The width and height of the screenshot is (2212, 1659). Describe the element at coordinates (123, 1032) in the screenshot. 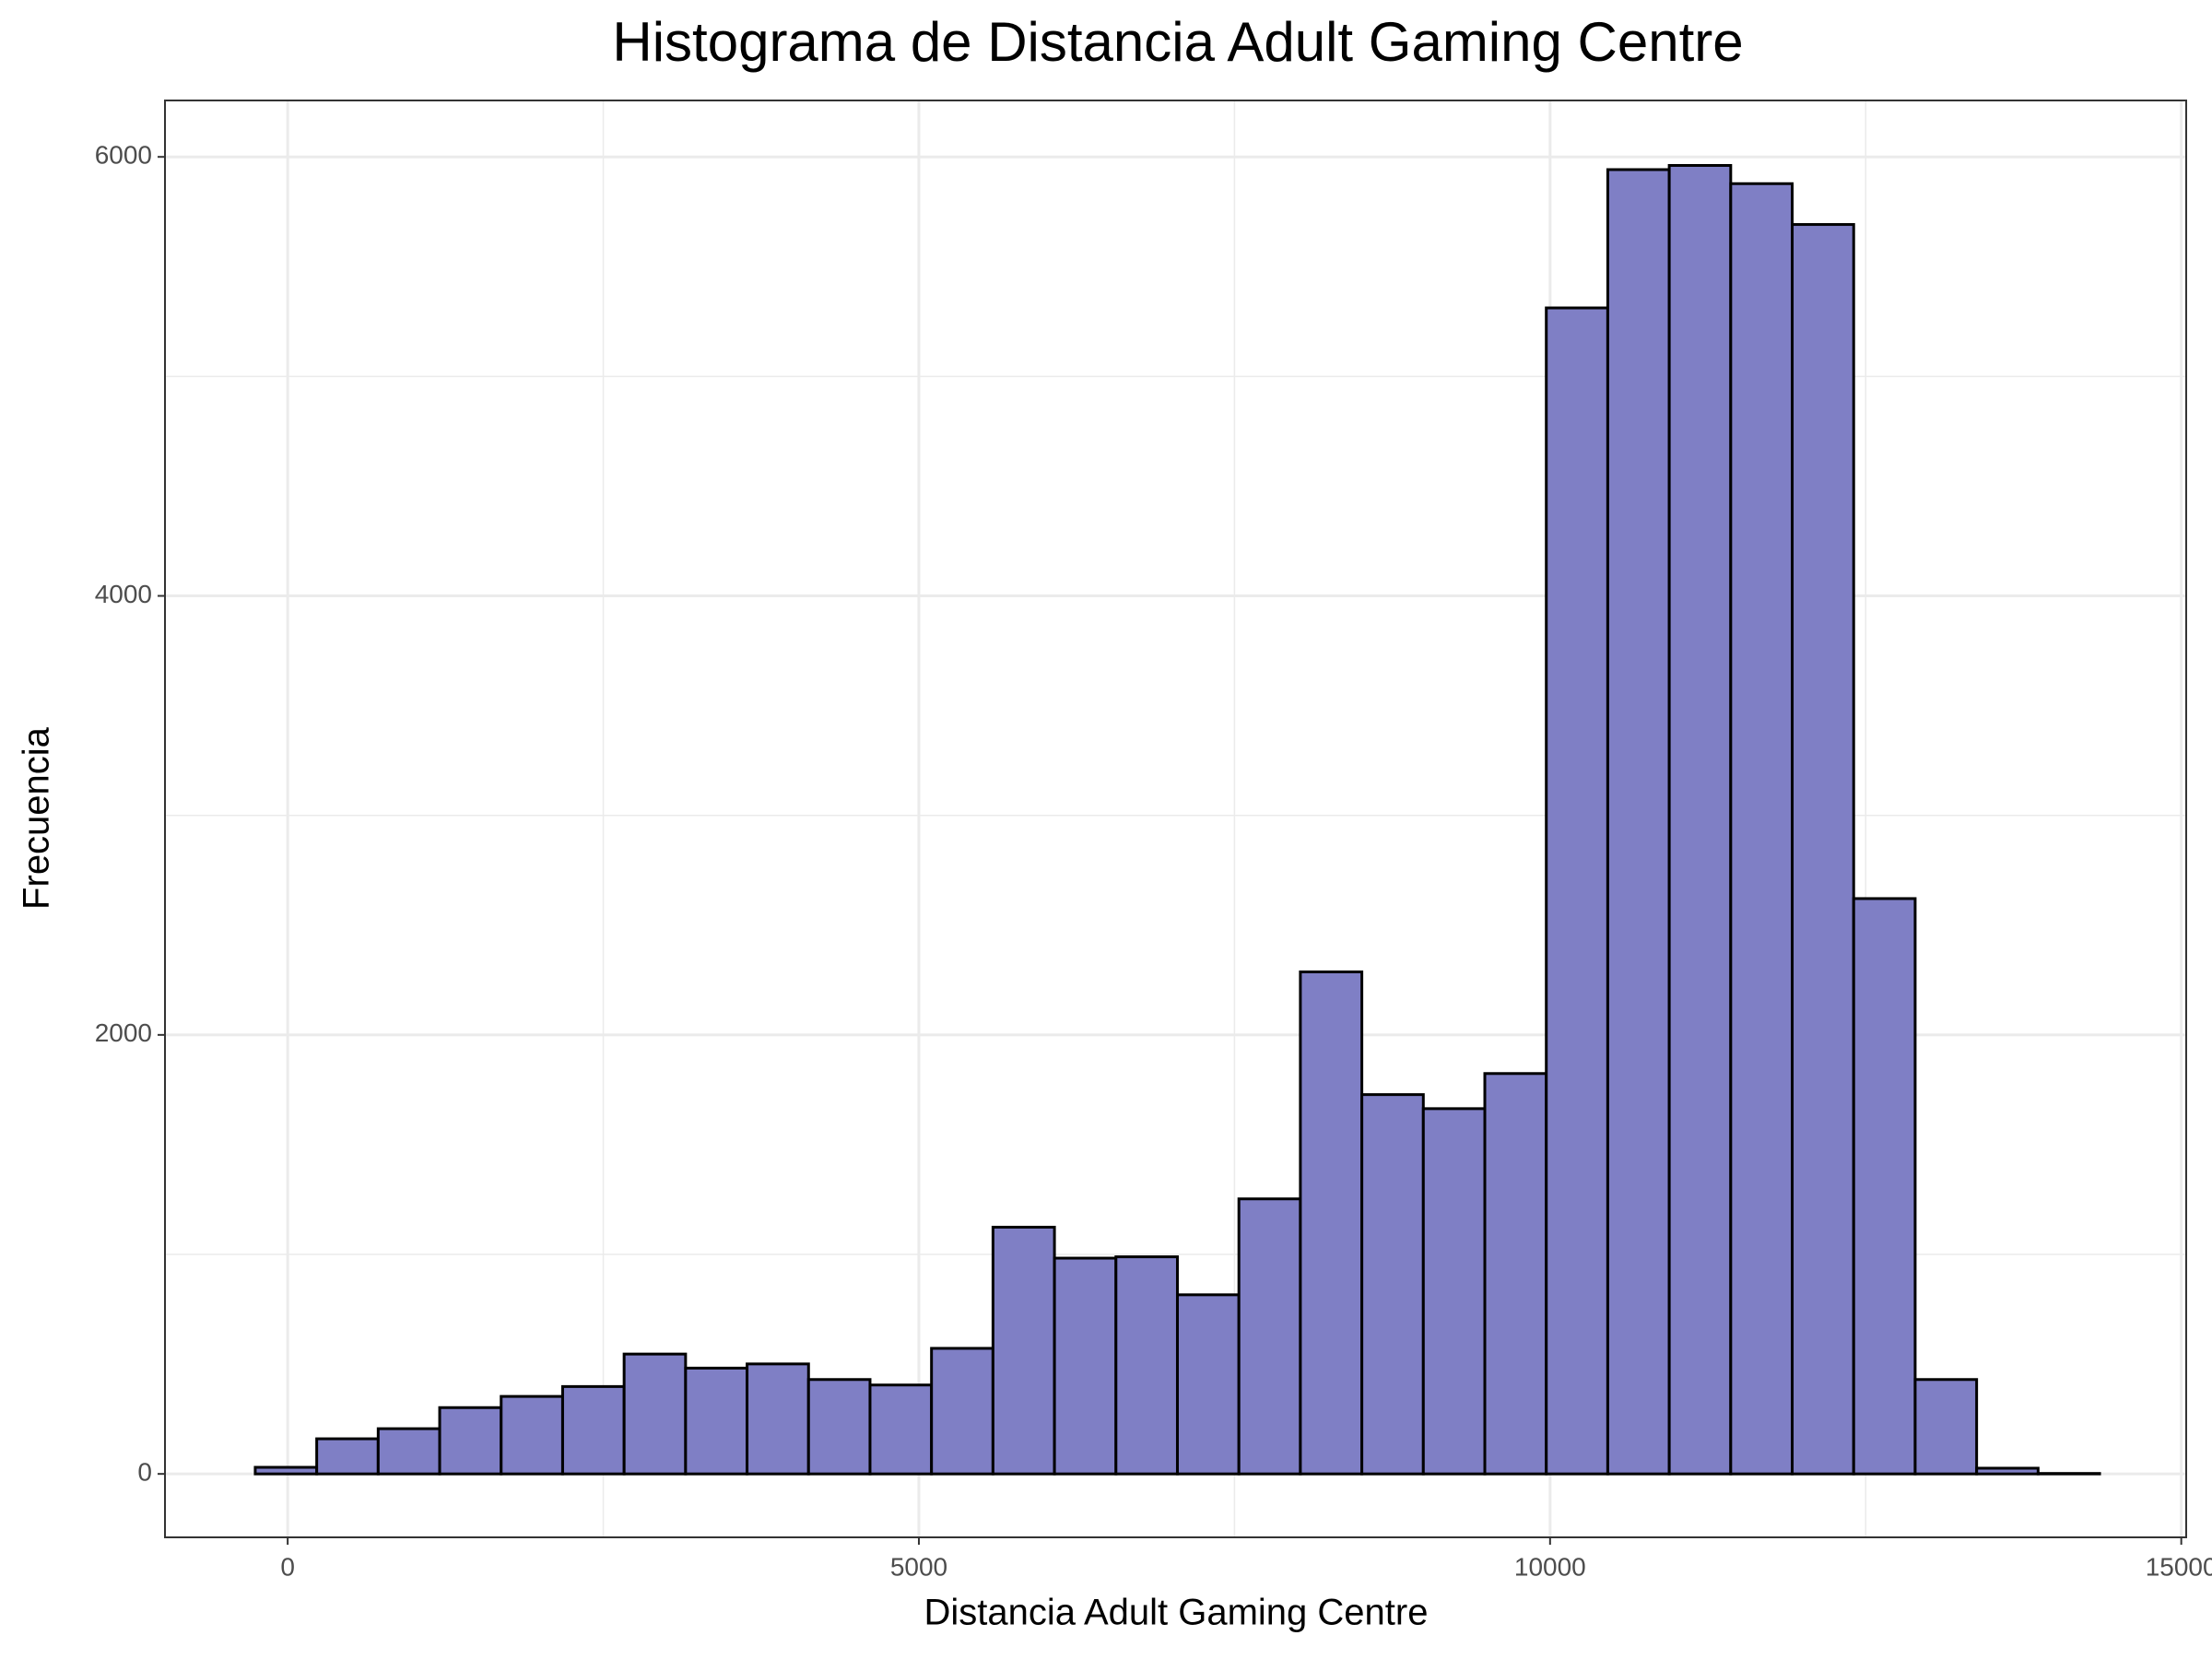

I see `y-tick-label: 2000` at that location.